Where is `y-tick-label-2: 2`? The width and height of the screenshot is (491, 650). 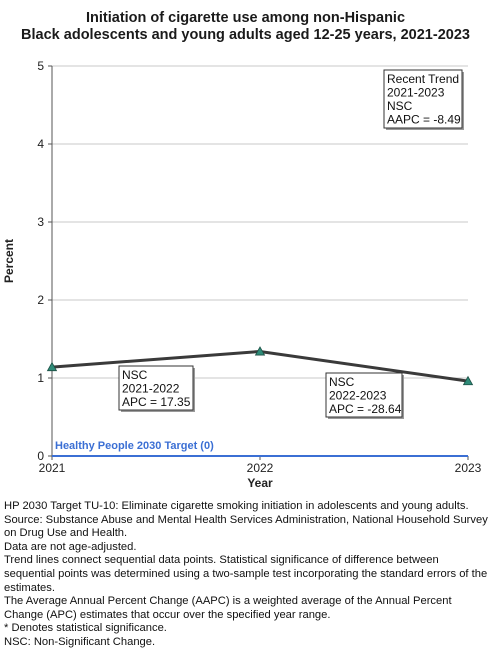
y-tick-label-2: 2 is located at coordinates (40, 300).